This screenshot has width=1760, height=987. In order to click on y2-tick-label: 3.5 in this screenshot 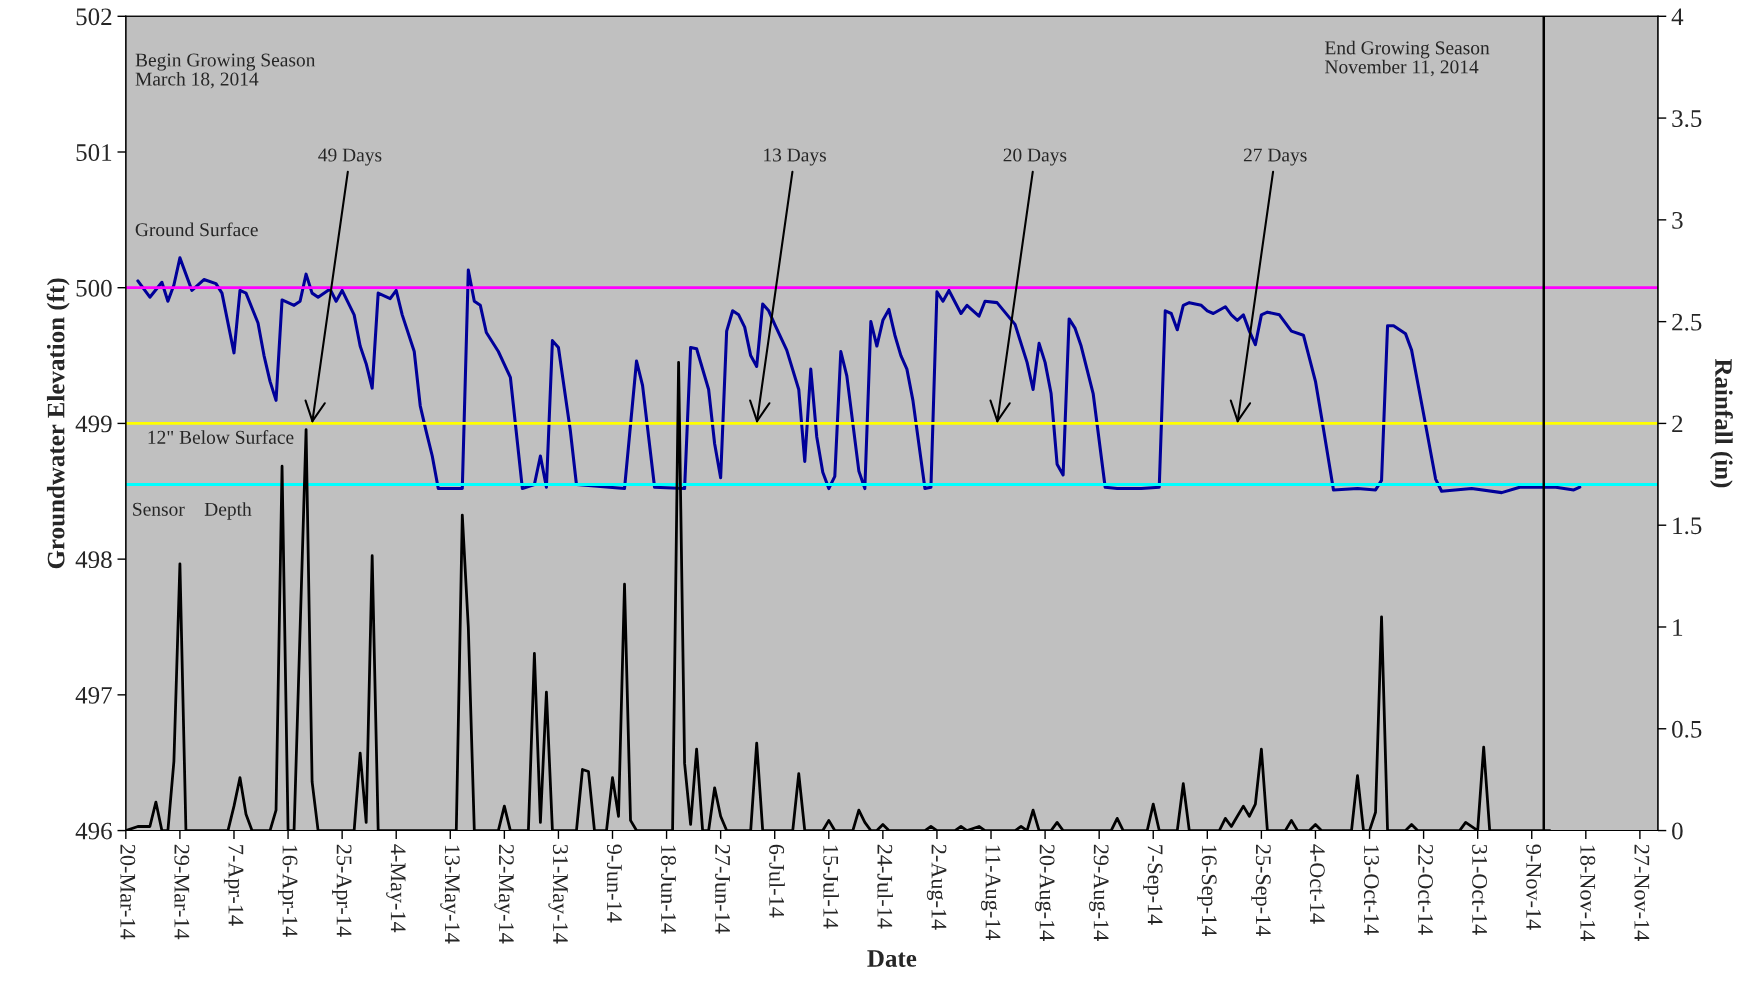, I will do `click(1687, 119)`.